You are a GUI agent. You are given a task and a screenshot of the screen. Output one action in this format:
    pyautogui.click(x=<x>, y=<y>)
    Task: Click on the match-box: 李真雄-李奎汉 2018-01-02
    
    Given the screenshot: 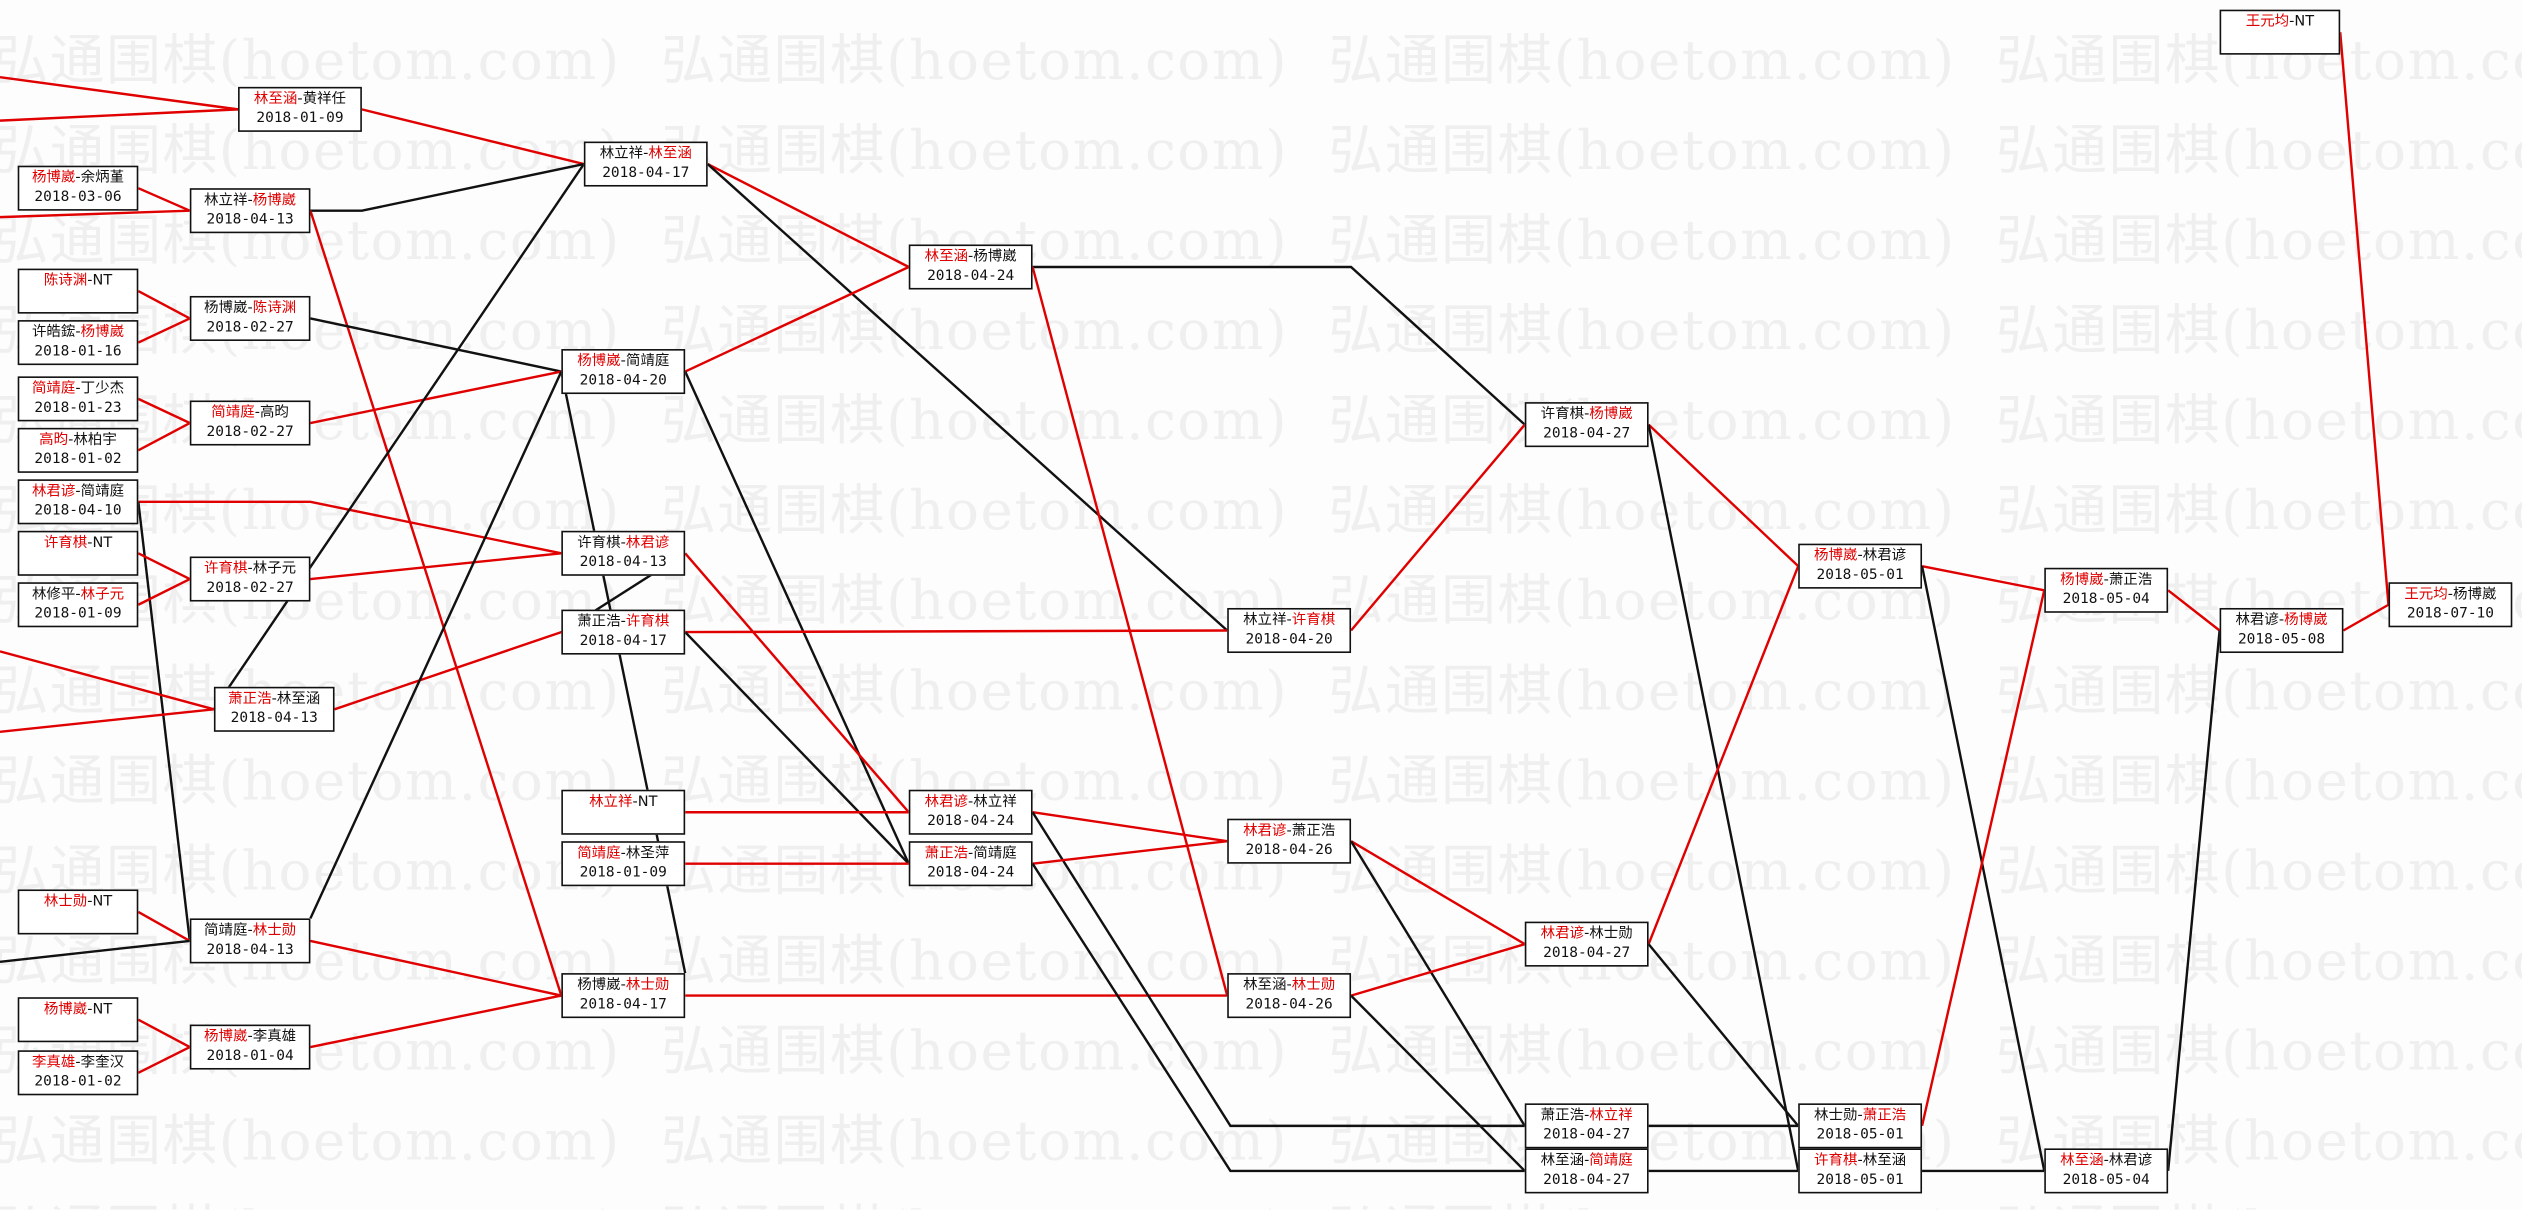 What is the action you would take?
    pyautogui.click(x=78, y=1073)
    